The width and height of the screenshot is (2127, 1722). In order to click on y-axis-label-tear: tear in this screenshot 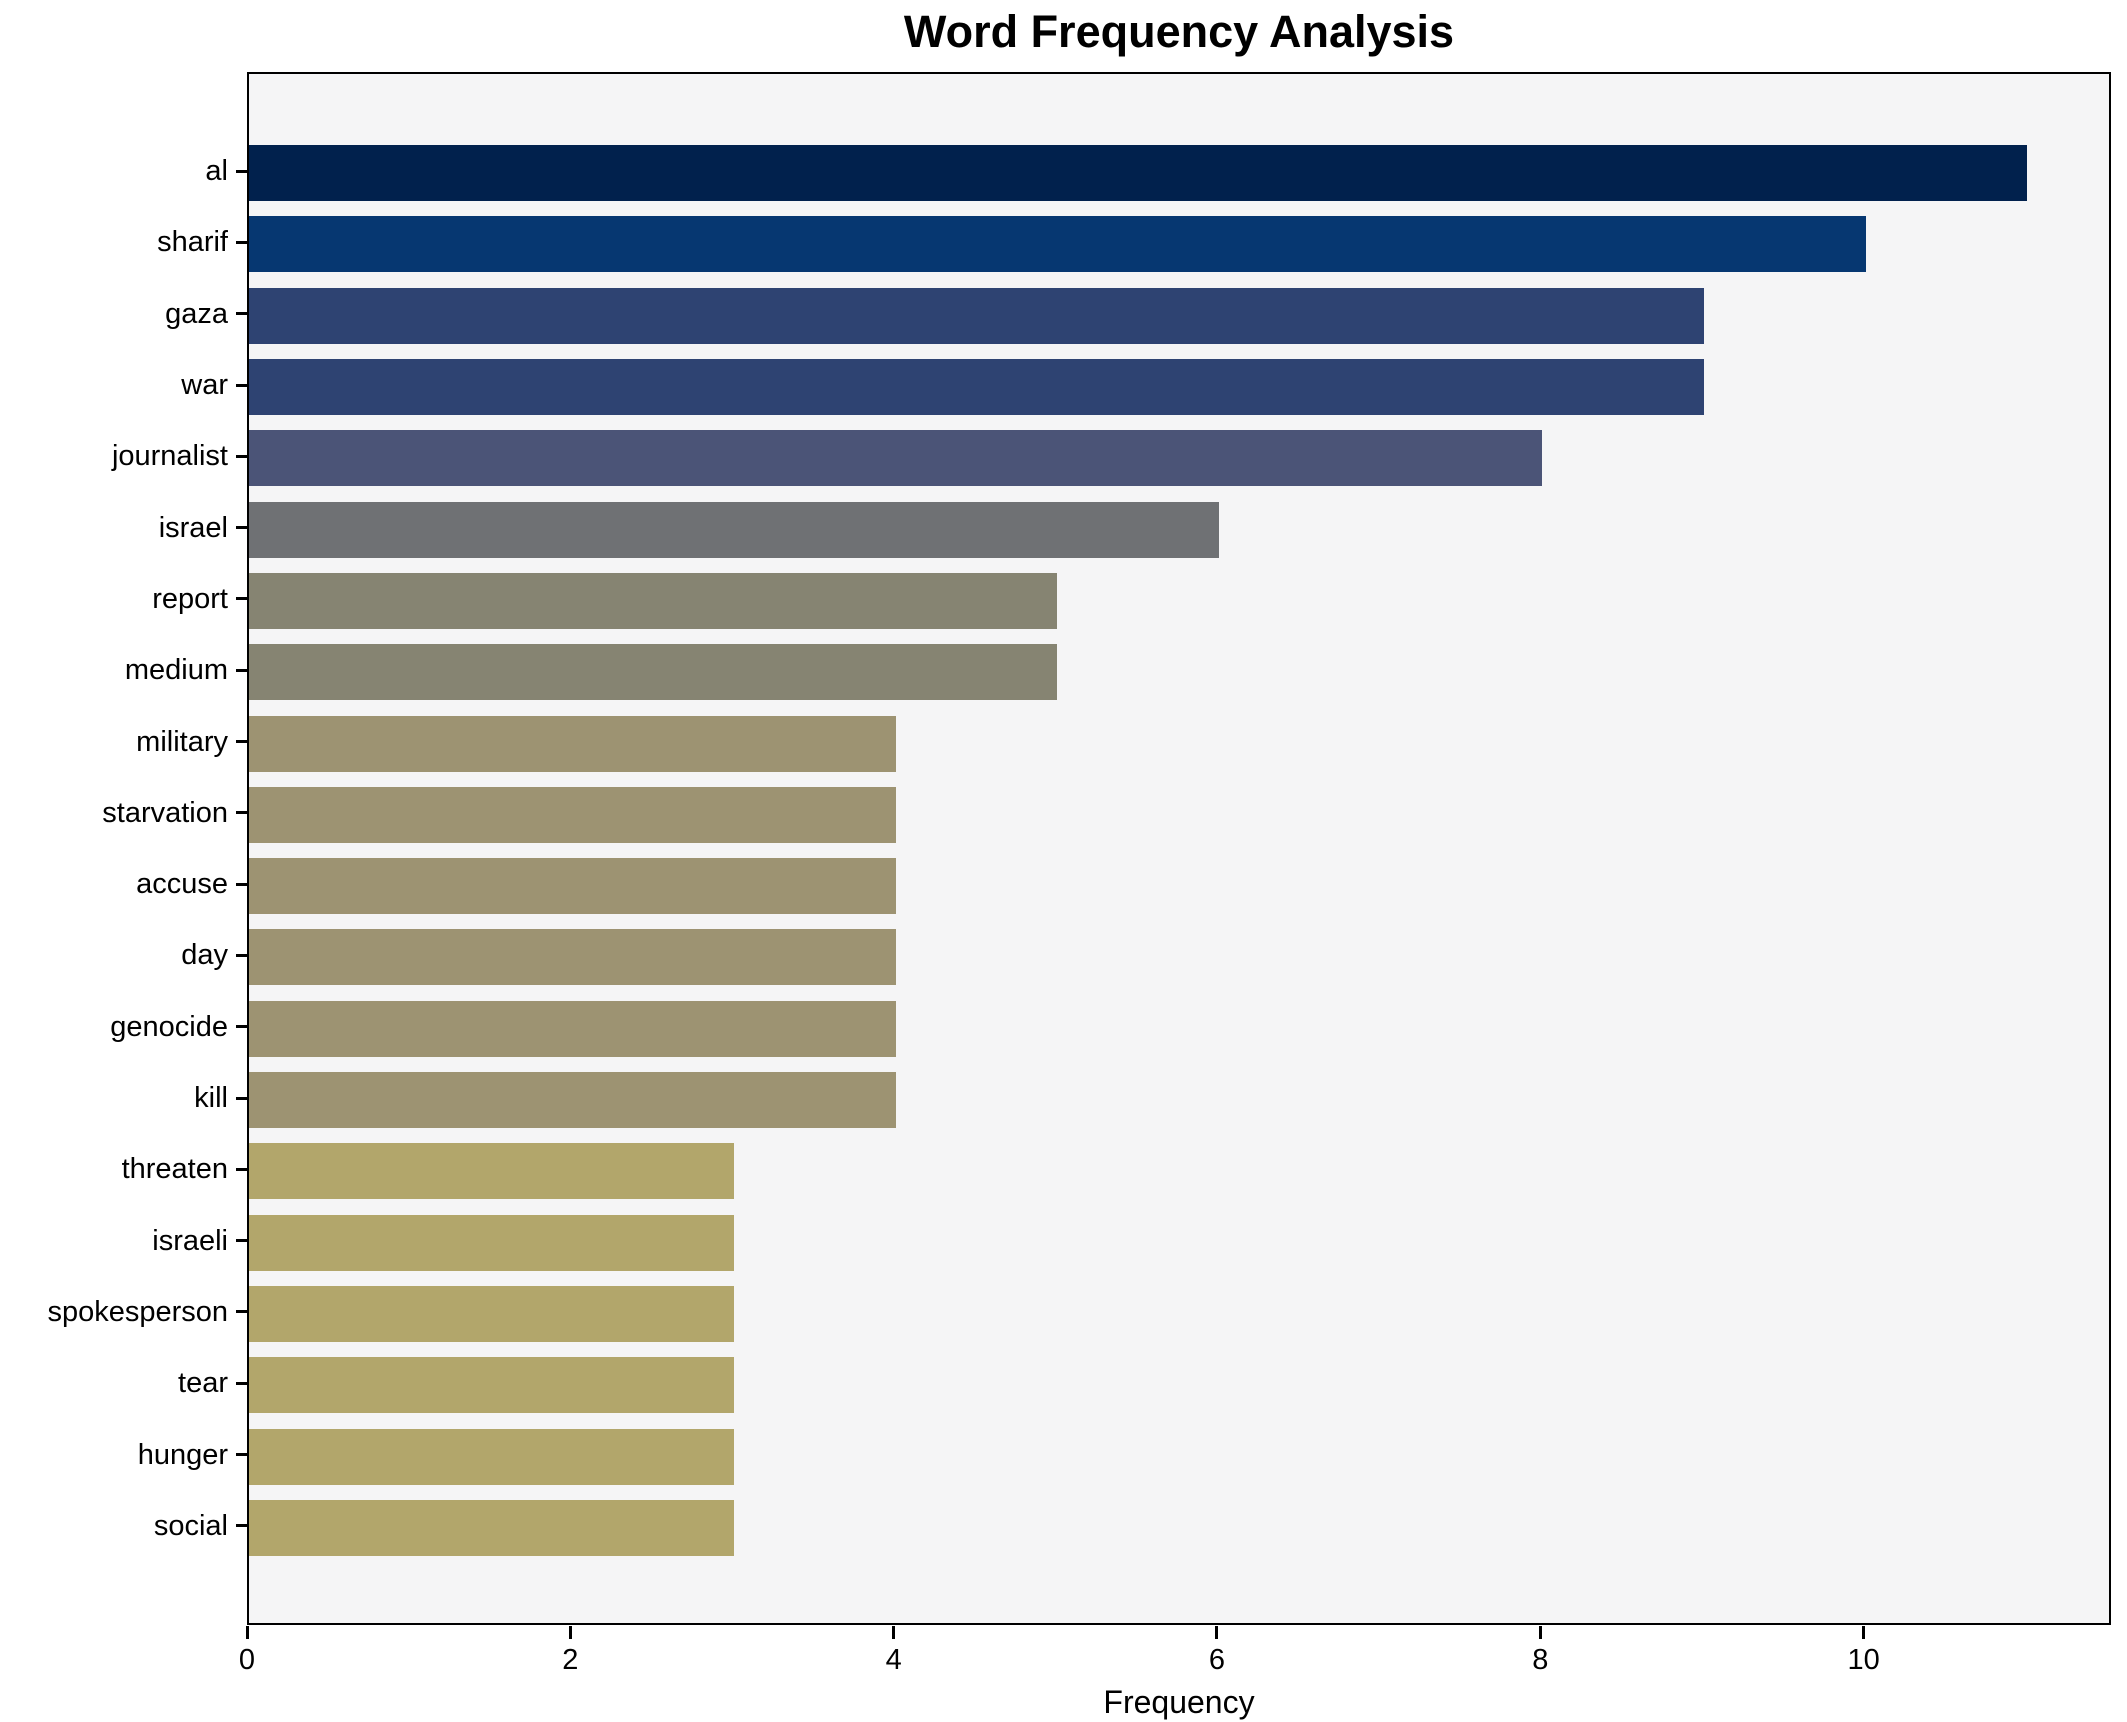, I will do `click(203, 1383)`.